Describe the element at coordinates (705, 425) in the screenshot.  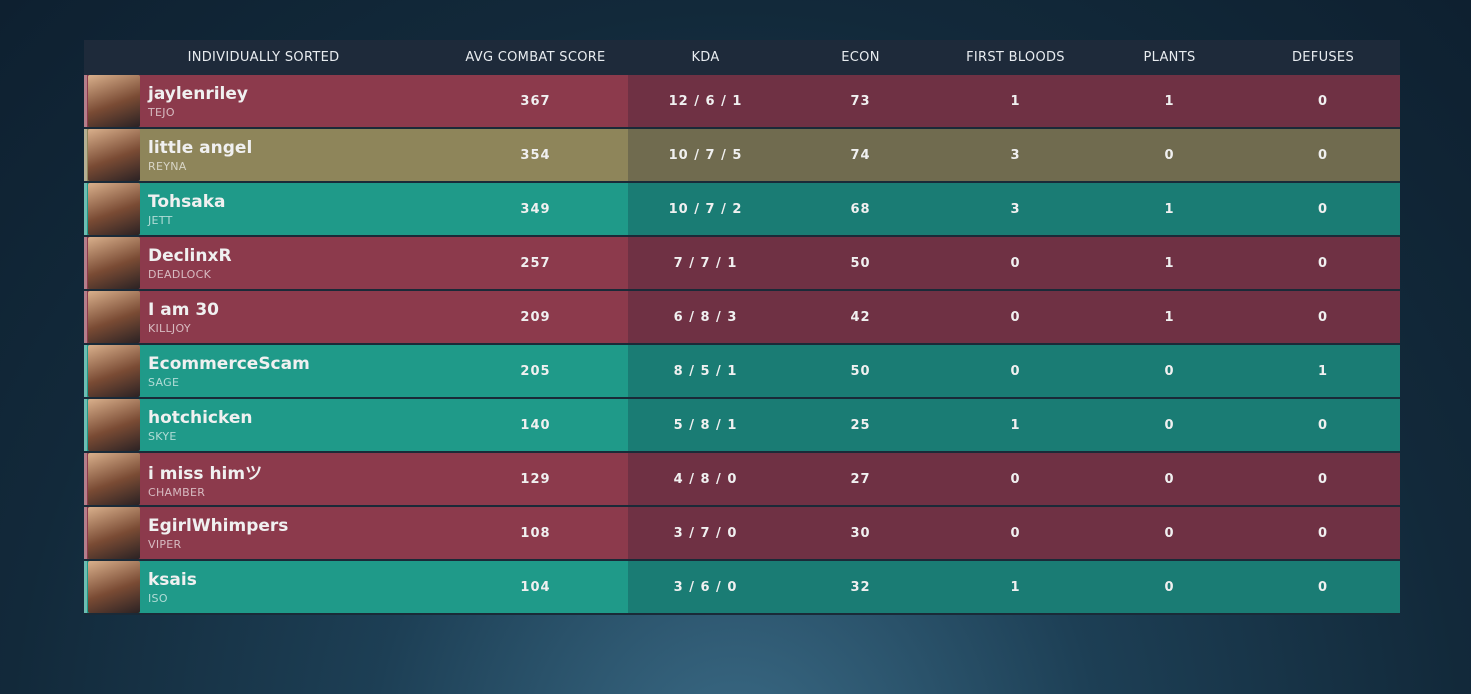
I see `stat-cell: 5 / 8 / 1` at that location.